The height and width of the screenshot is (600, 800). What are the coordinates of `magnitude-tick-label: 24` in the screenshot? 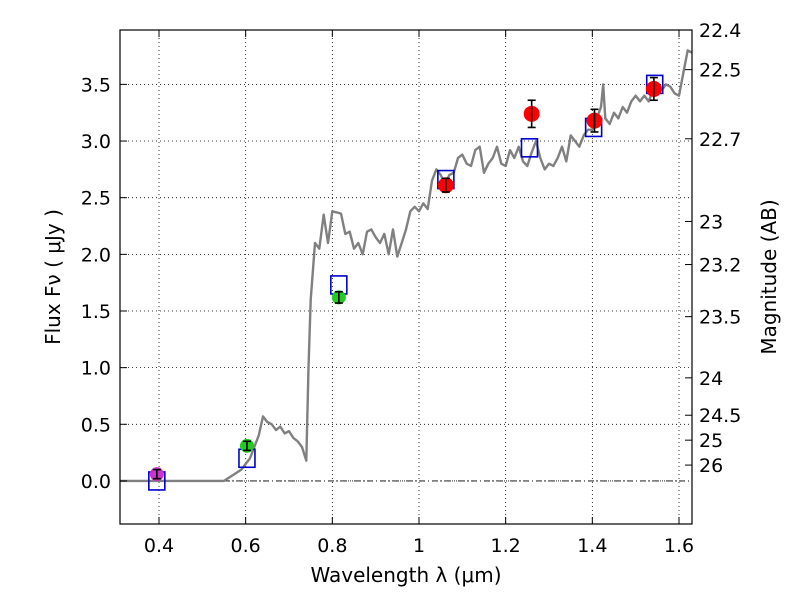 It's located at (711, 379).